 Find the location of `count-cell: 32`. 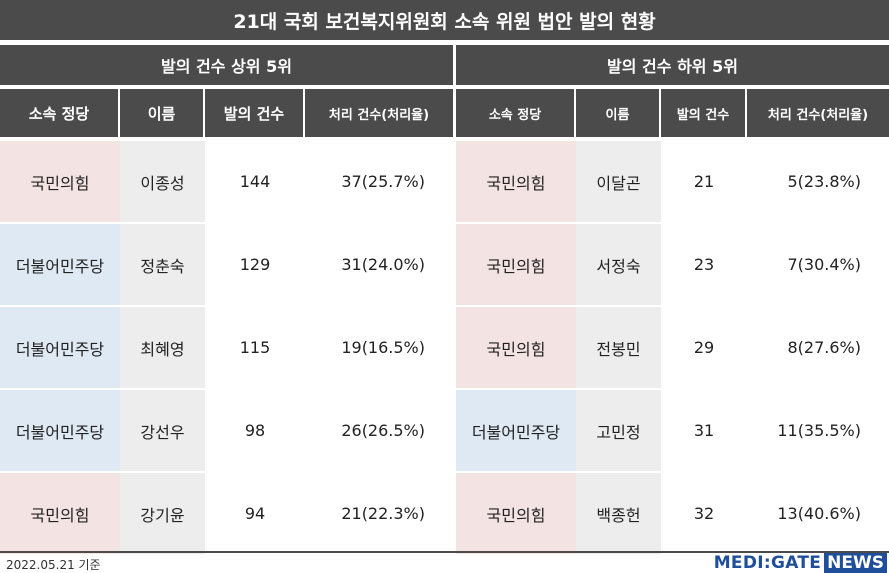

count-cell: 32 is located at coordinates (704, 513).